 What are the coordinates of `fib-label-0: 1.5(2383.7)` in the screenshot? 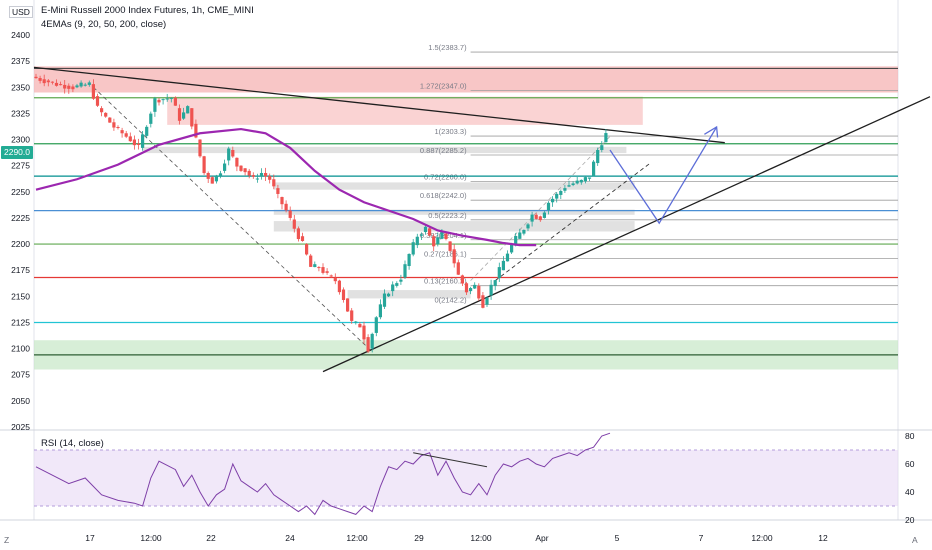 It's located at (447, 47).